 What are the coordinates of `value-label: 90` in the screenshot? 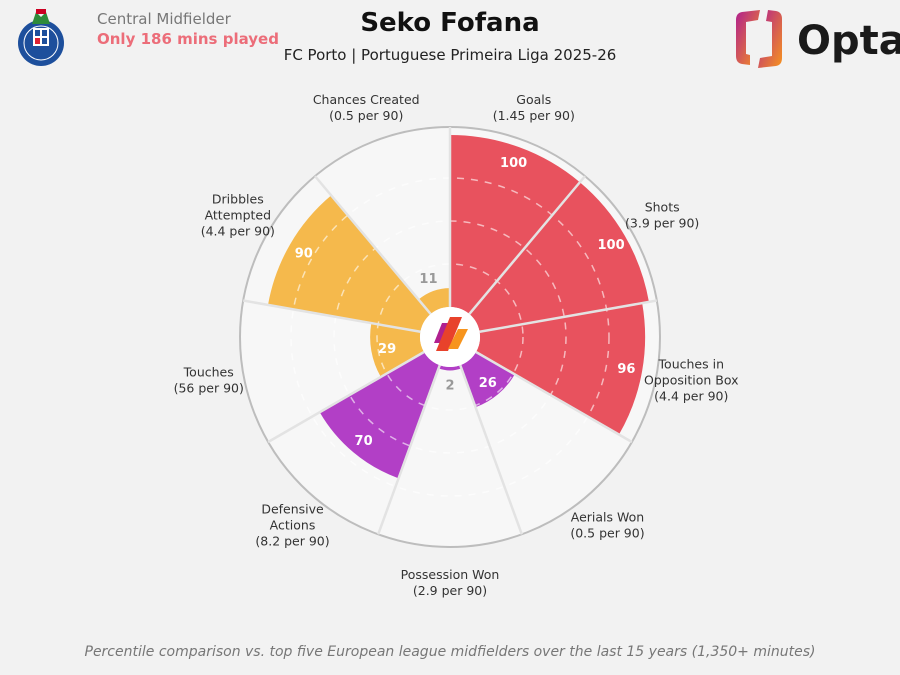 It's located at (304, 254).